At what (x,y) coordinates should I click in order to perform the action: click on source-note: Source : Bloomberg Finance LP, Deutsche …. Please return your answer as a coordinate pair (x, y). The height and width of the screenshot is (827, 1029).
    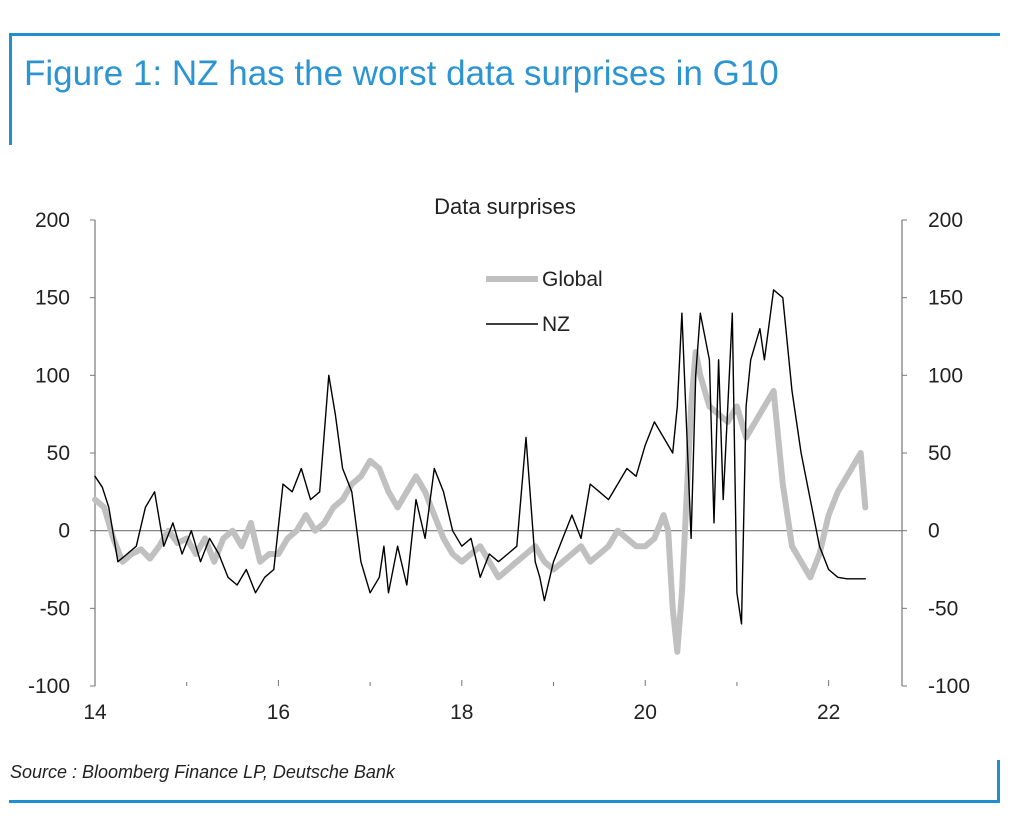
    Looking at the image, I should click on (202, 772).